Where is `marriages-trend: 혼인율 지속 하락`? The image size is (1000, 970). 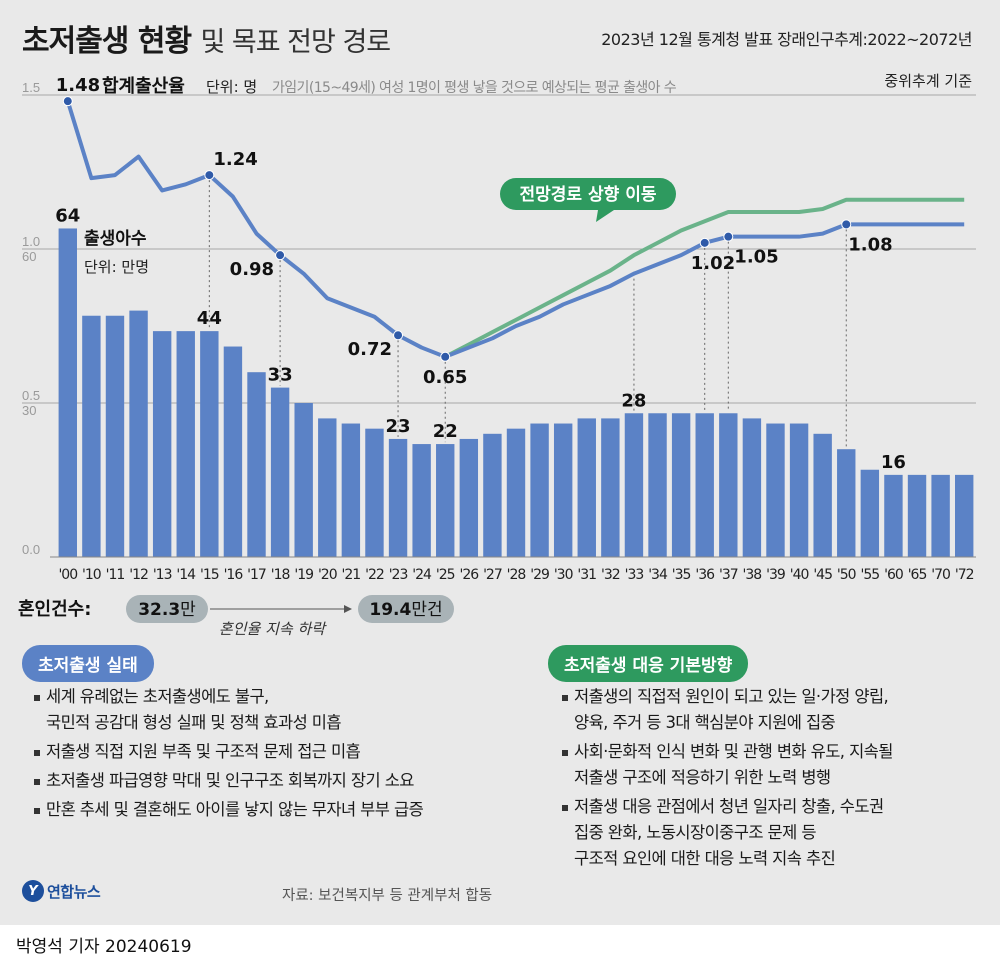
marriages-trend: 혼인율 지속 하락 is located at coordinates (273, 629).